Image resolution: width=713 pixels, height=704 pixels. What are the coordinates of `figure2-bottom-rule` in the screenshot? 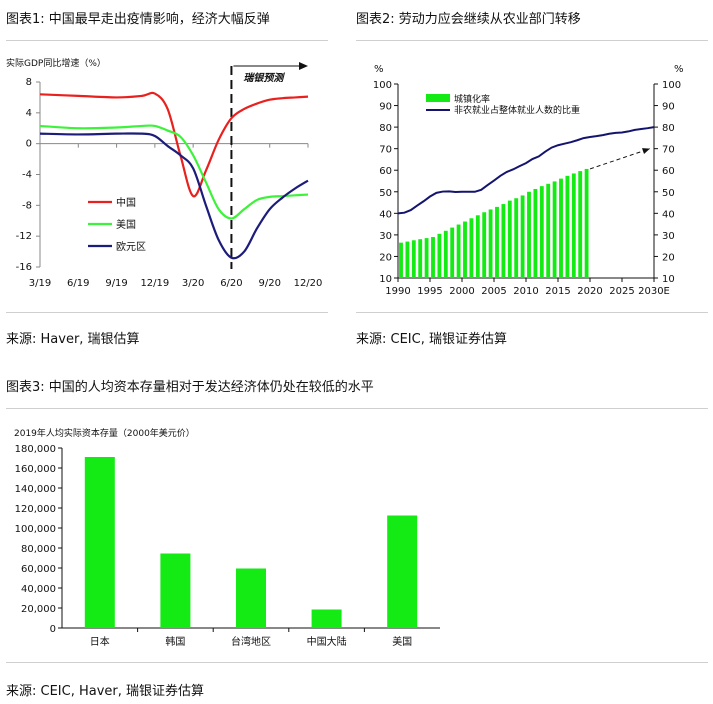 It's located at (532, 312).